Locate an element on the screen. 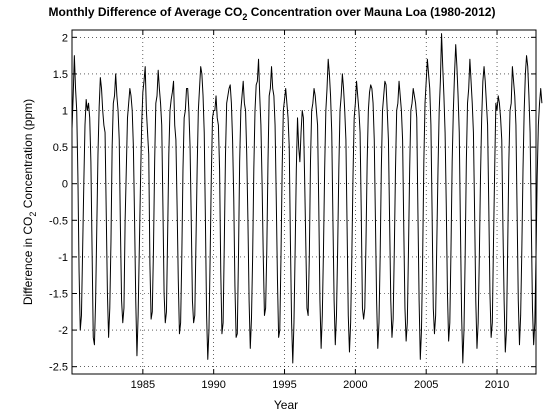  y-tick-label: -1.5 is located at coordinates (58, 294).